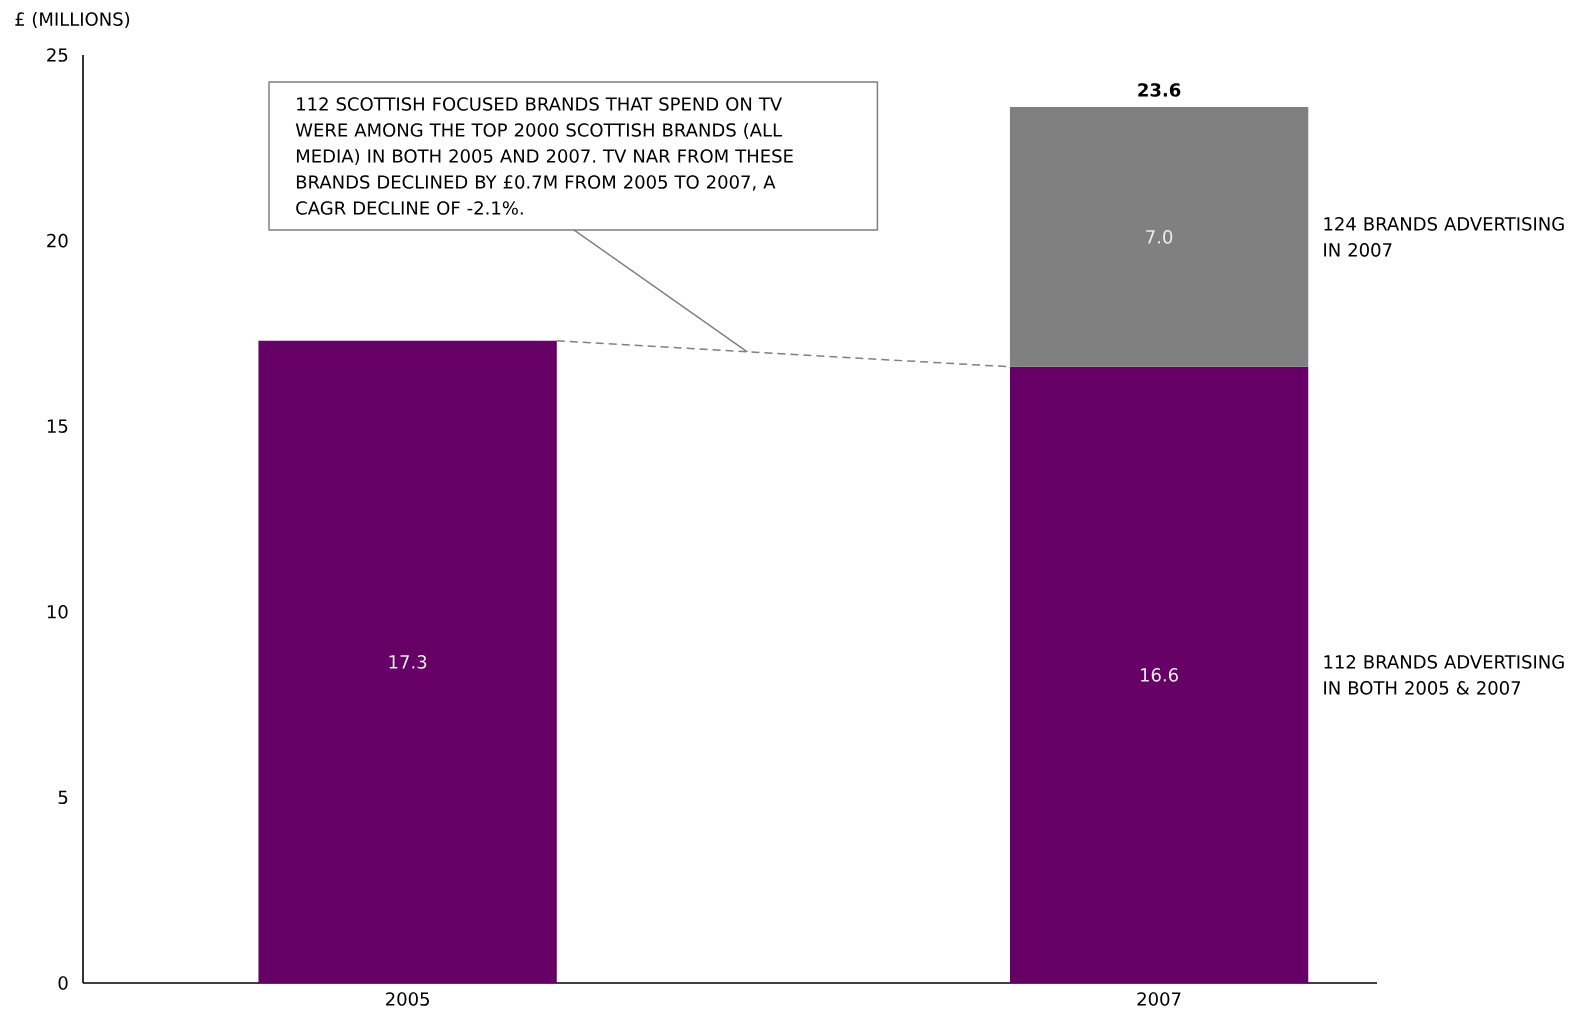  Describe the element at coordinates (63, 983) in the screenshot. I see `y-tick-label: 0` at that location.